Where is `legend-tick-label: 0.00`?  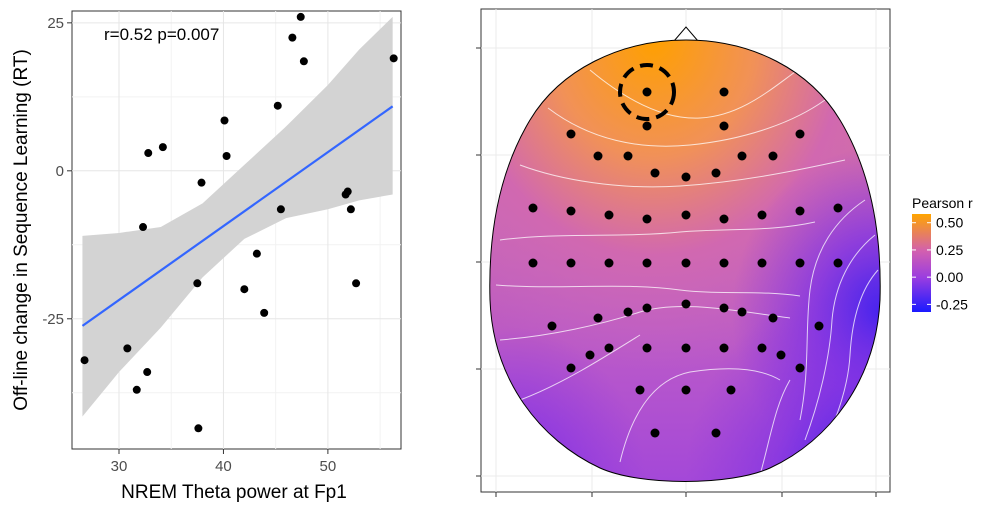
legend-tick-label: 0.00 is located at coordinates (949, 277).